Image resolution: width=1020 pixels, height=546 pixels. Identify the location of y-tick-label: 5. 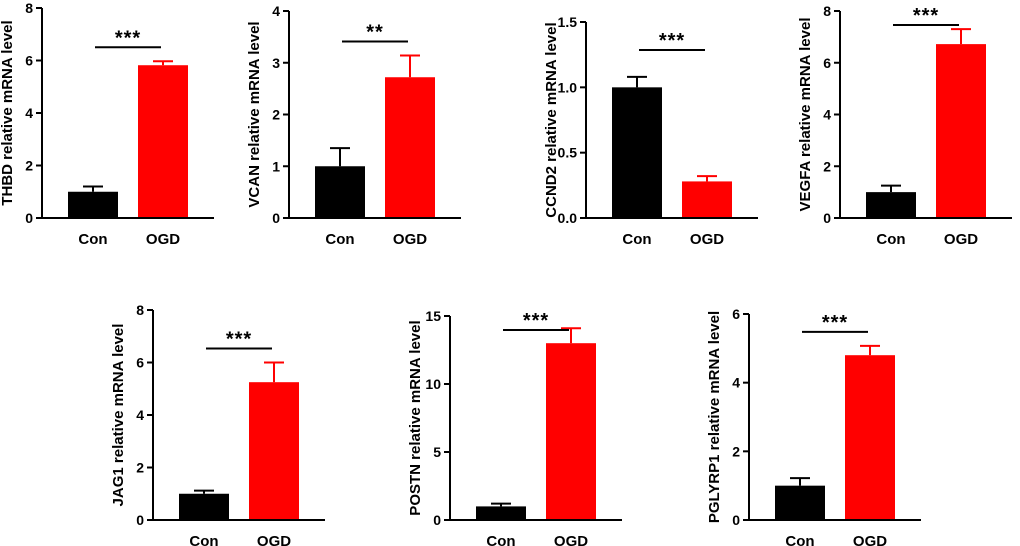
(437, 452).